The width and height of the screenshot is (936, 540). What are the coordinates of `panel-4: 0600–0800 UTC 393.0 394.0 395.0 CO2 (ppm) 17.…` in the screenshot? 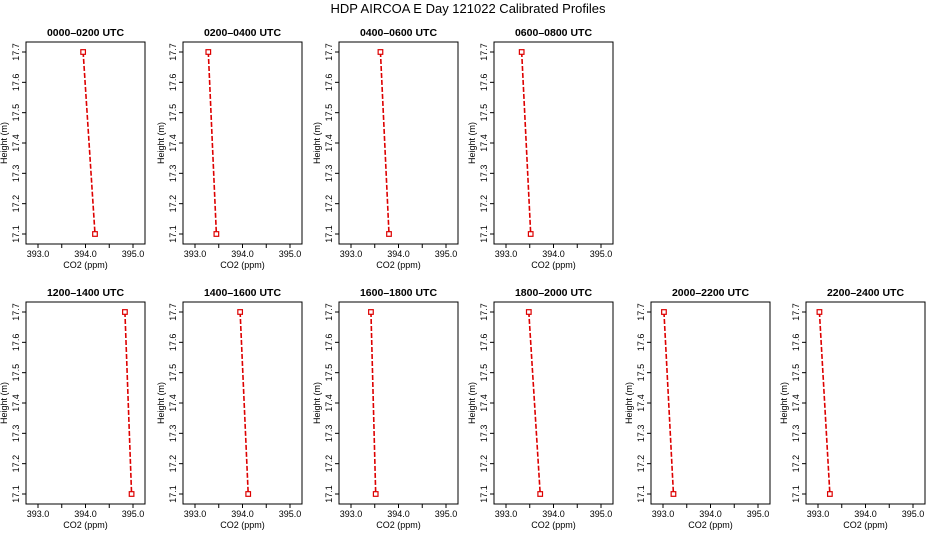 It's located at (540, 148).